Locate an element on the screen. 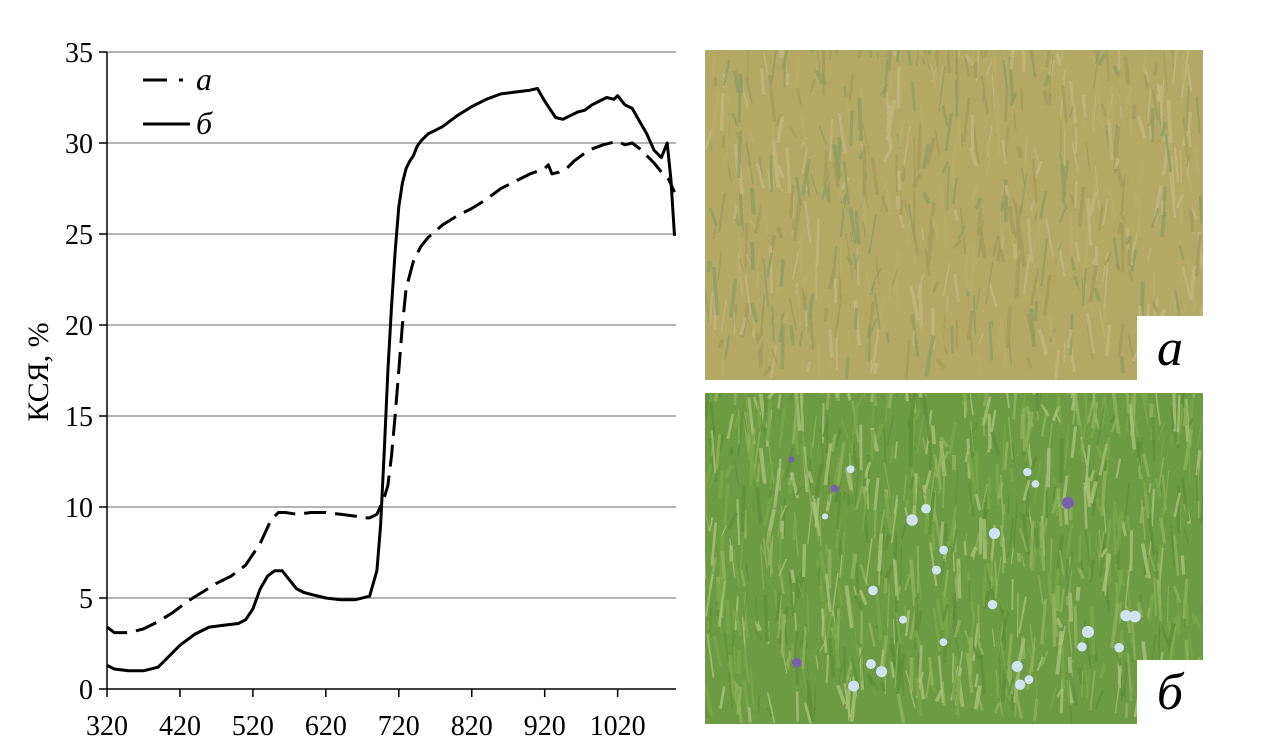  y-tick-label: 25 is located at coordinates (79, 235).